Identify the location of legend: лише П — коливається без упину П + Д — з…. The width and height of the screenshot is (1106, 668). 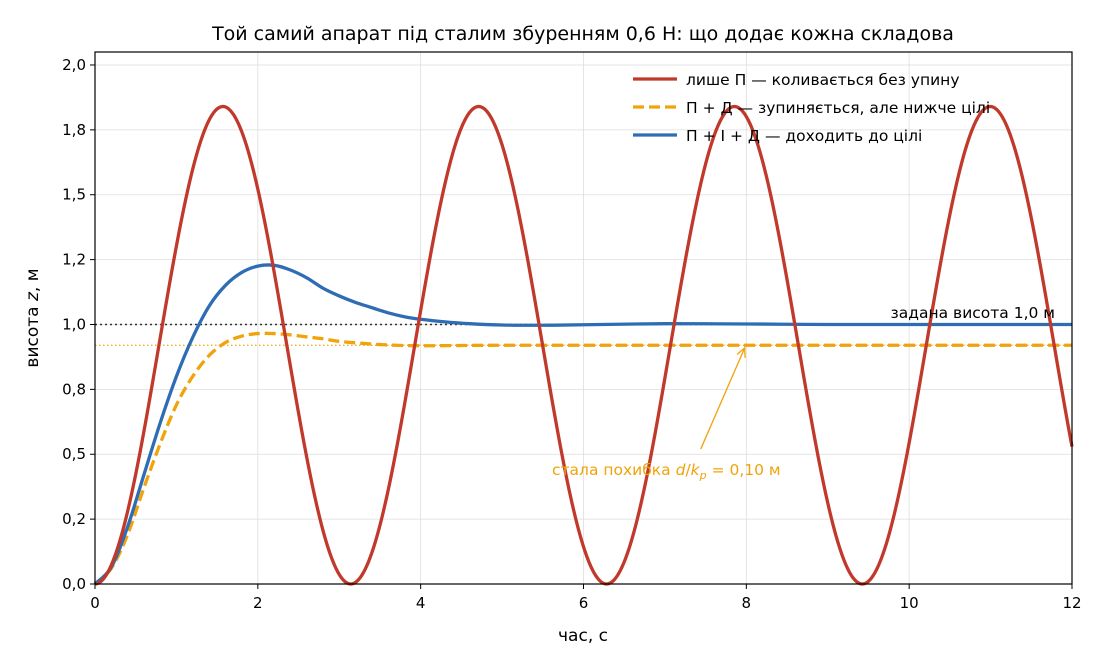
(811, 108).